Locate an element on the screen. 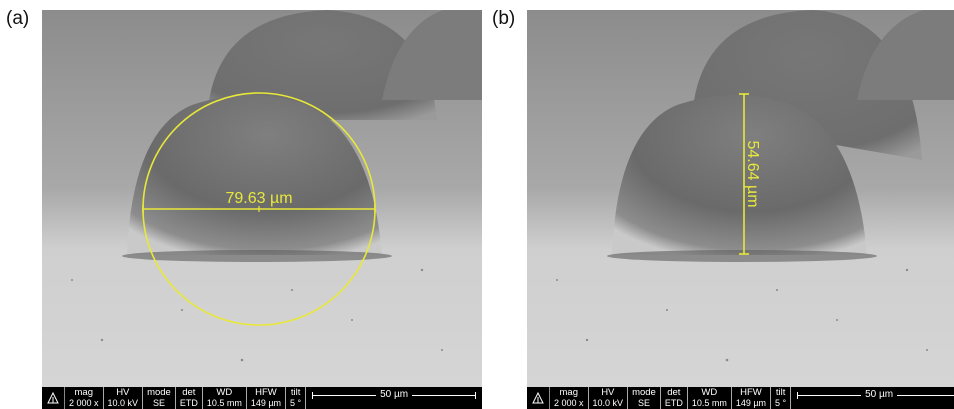 This screenshot has height=409, width=954. scale-bar-a: 50 µm is located at coordinates (394, 398).